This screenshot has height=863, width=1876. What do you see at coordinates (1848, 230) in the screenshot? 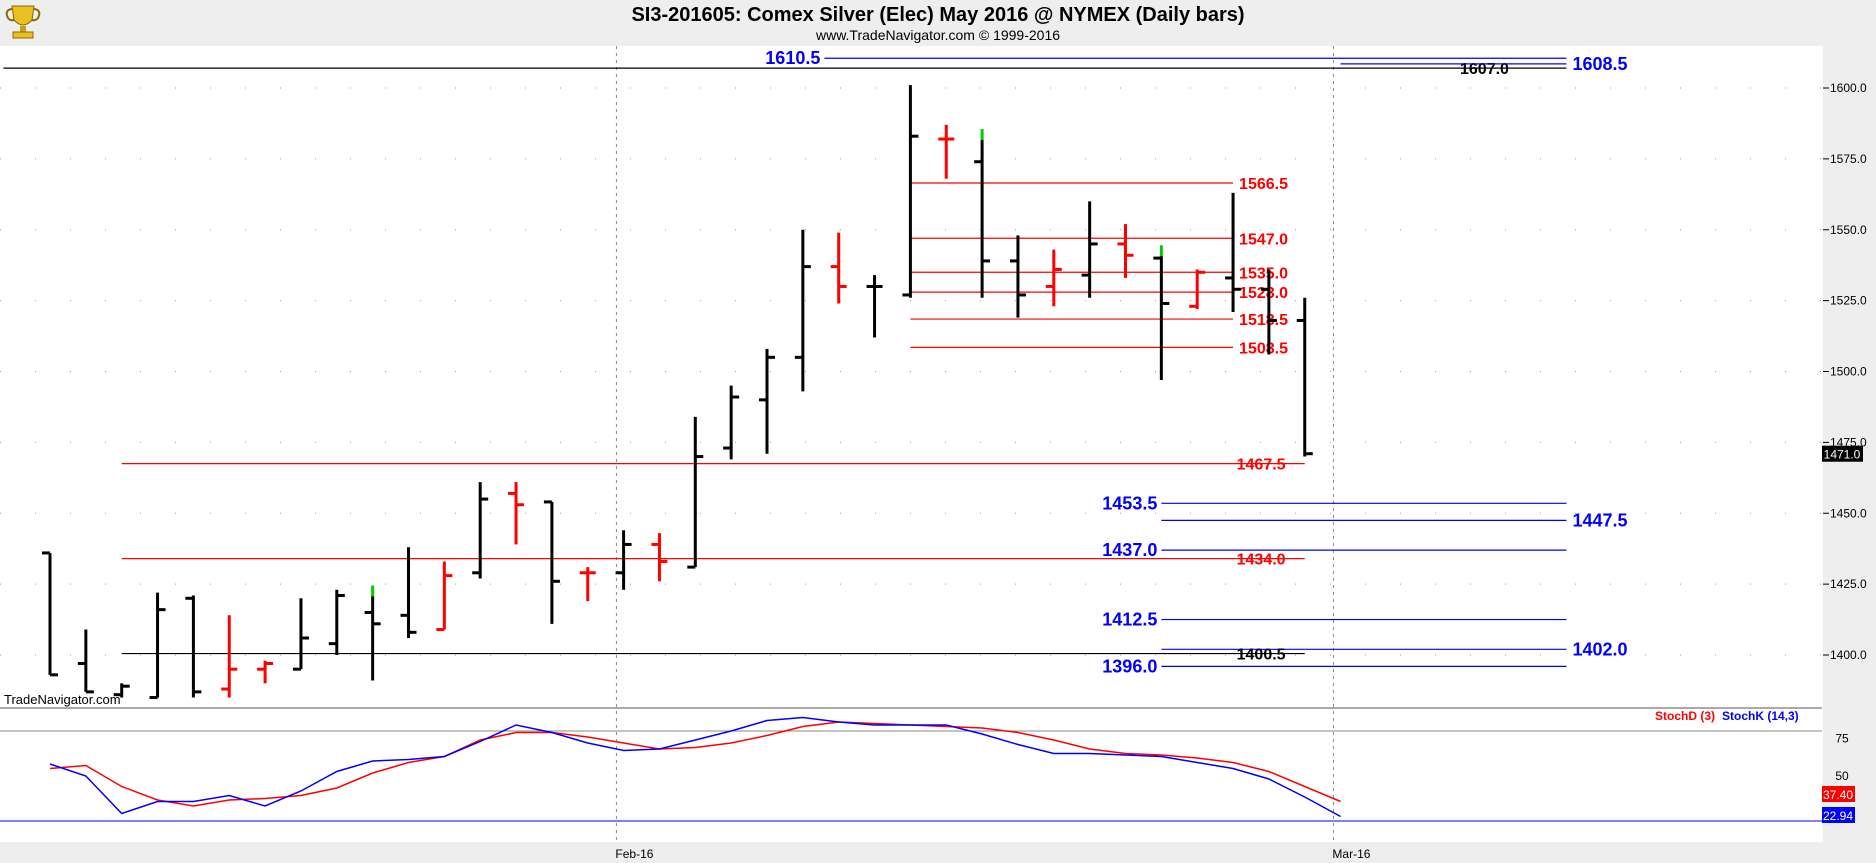
I see `y-tick-label: 1550.0` at bounding box center [1848, 230].